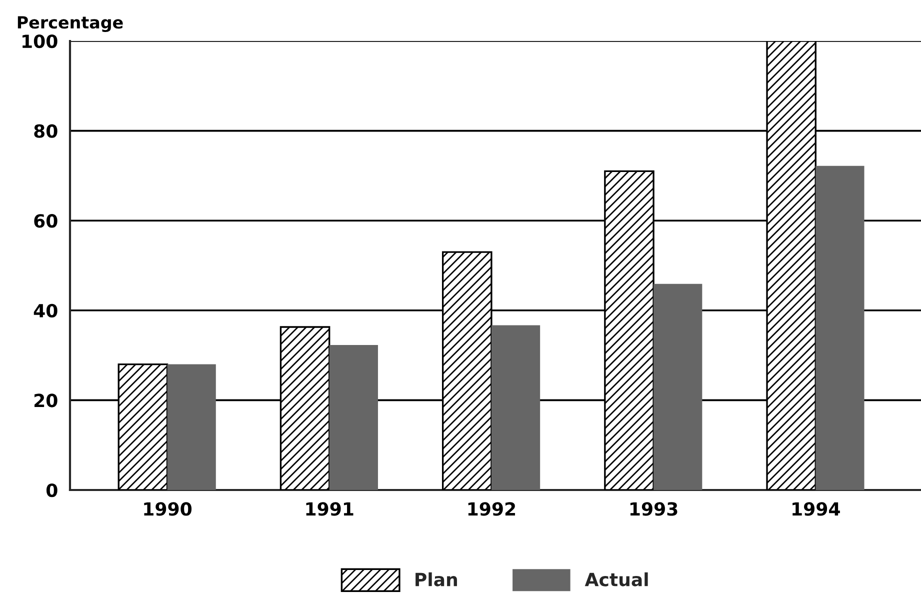  I want to click on y-tick-label: 100, so click(40, 41).